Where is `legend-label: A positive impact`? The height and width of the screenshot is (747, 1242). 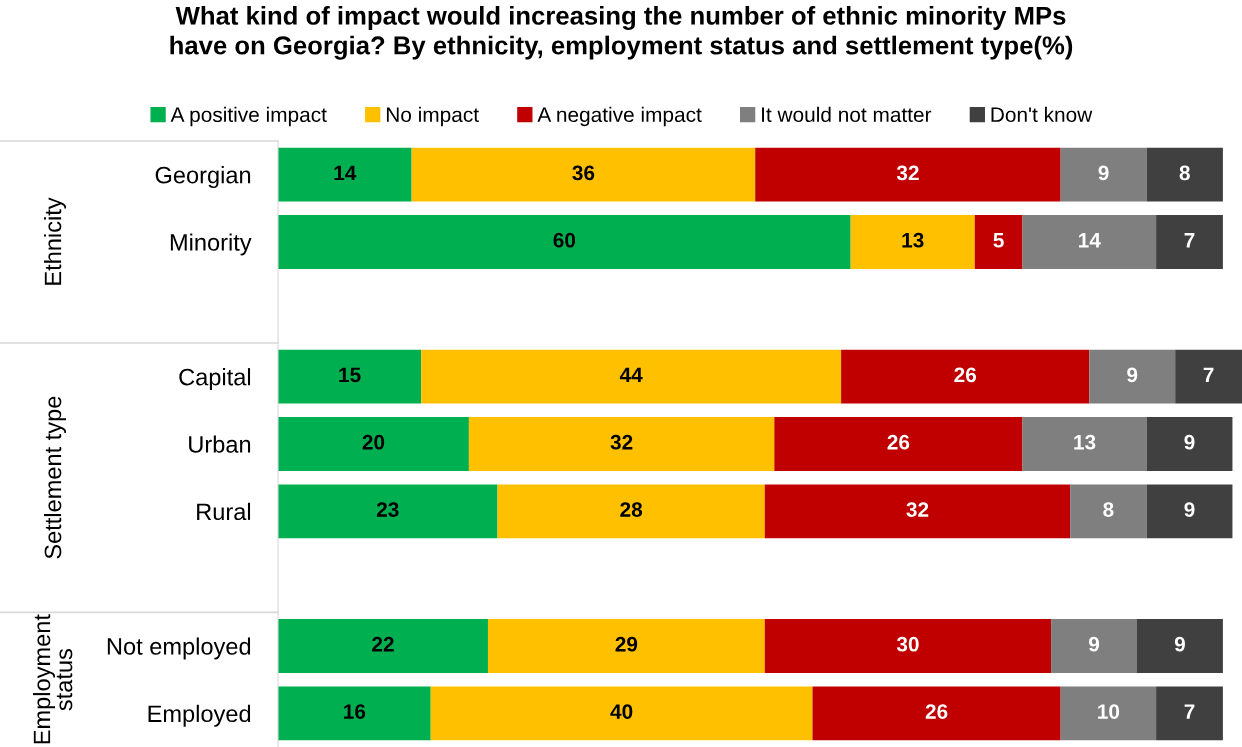 legend-label: A positive impact is located at coordinates (248, 116).